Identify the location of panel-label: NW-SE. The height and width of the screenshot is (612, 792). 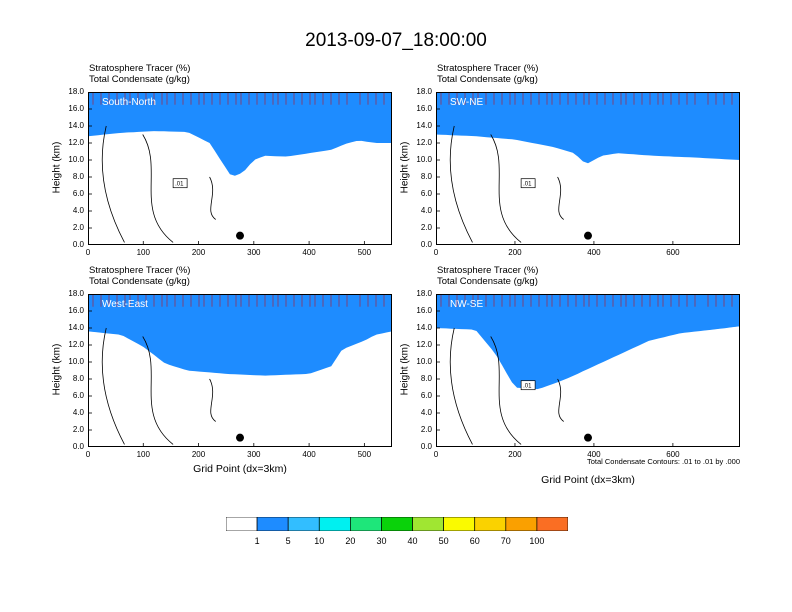
(466, 304).